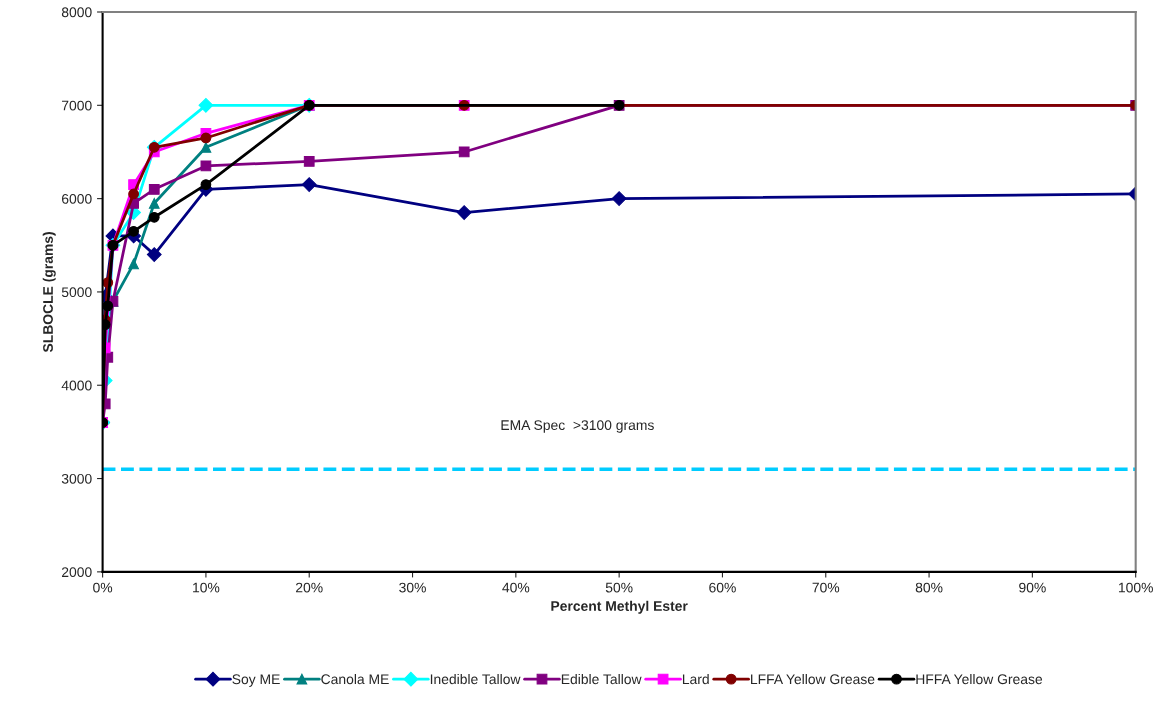 The image size is (1166, 706). Describe the element at coordinates (722, 587) in the screenshot. I see `x-tick-label: 60%` at that location.